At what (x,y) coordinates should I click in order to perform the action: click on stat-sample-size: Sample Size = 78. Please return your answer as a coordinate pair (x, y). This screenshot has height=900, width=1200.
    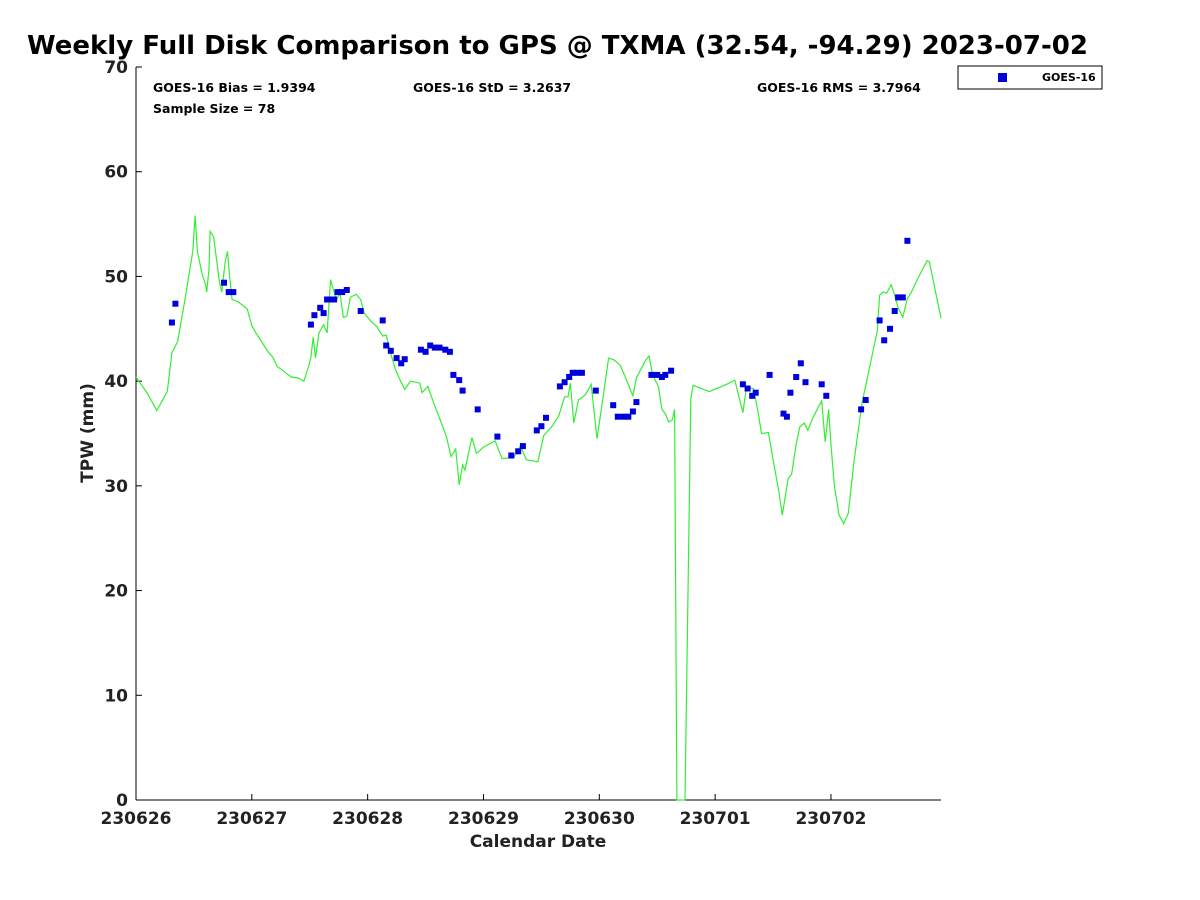
    Looking at the image, I should click on (214, 108).